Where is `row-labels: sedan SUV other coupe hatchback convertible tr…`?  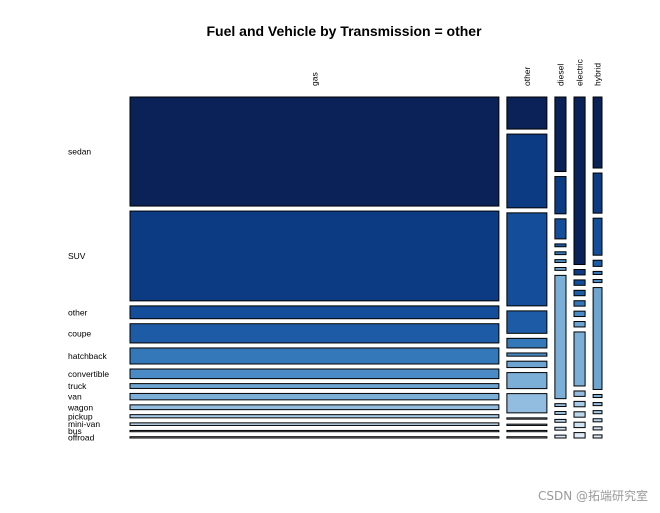 row-labels: sedan SUV other coupe hatchback convertible tr… is located at coordinates (88, 295).